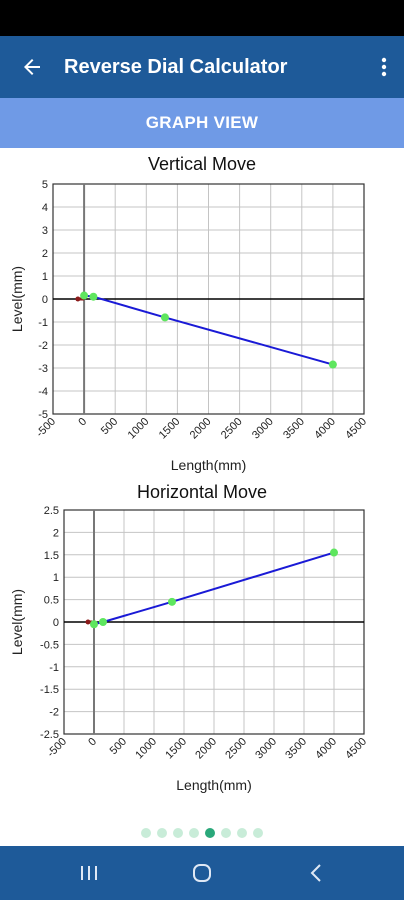 The width and height of the screenshot is (404, 900). Describe the element at coordinates (45, 231) in the screenshot. I see `y-tick-label: 3` at that location.